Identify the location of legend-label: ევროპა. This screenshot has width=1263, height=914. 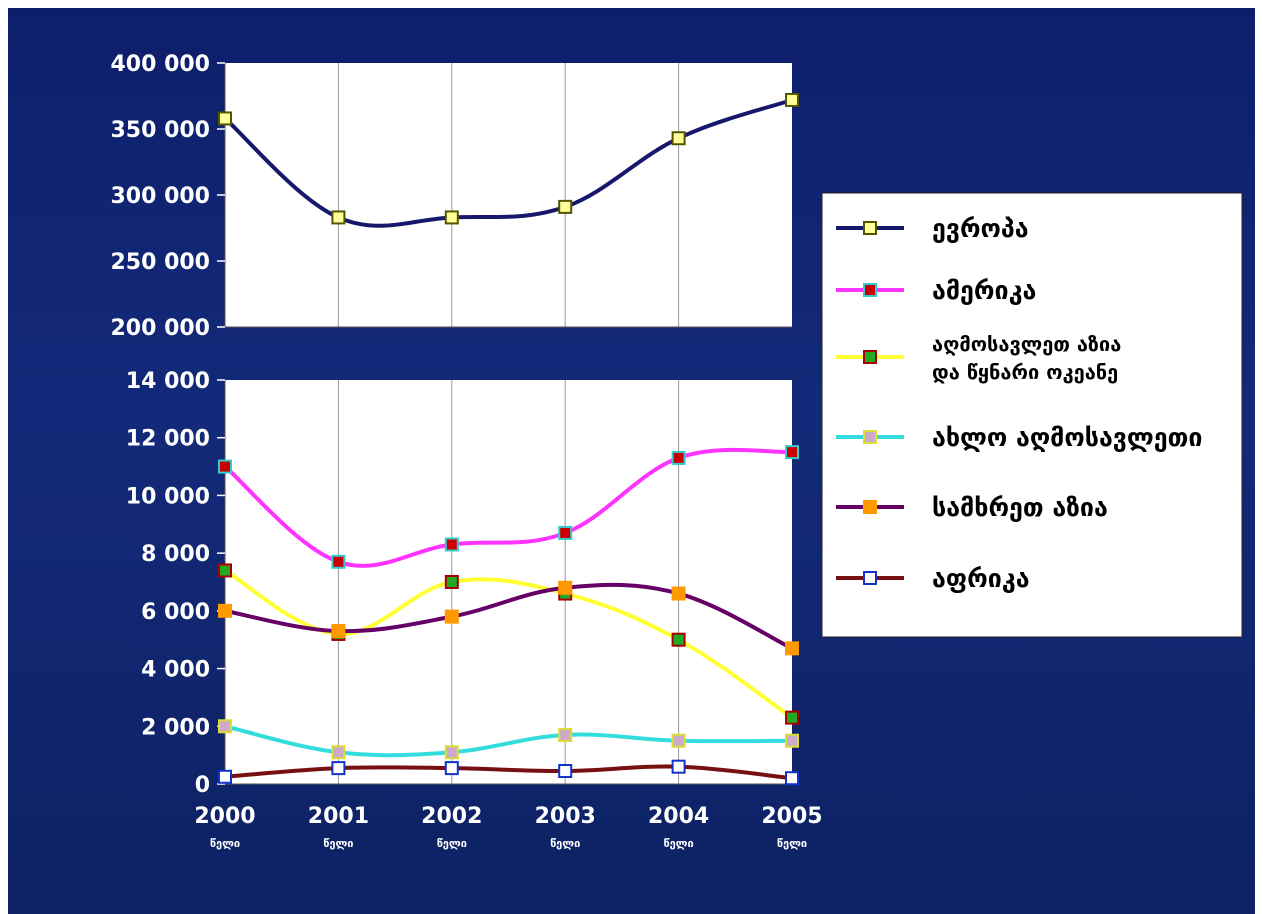
(980, 228).